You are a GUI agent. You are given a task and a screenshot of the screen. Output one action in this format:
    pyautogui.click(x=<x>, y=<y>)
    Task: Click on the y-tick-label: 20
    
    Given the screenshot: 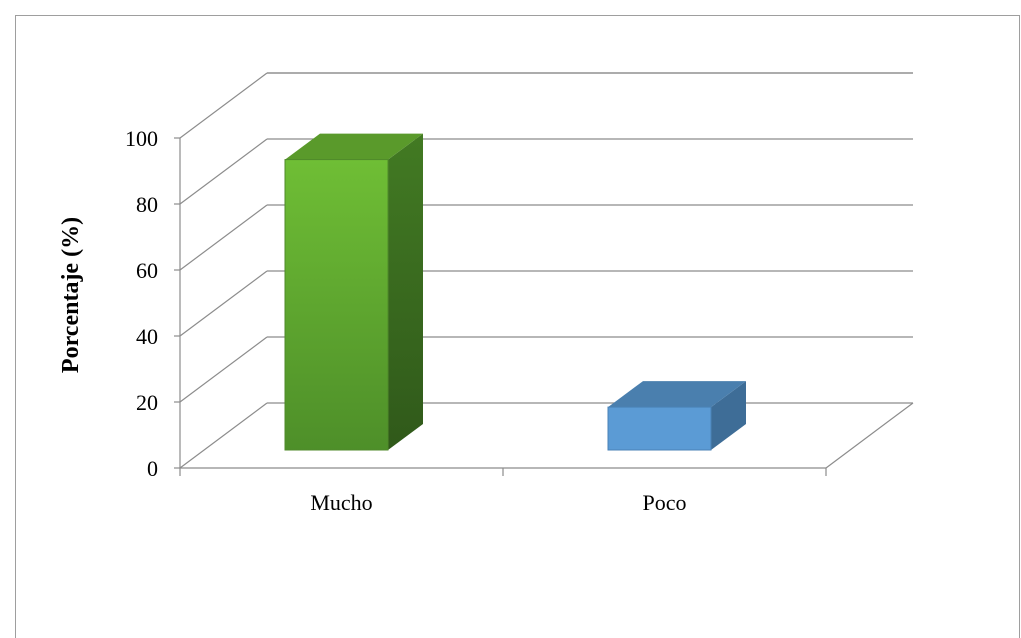 What is the action you would take?
    pyautogui.click(x=147, y=402)
    